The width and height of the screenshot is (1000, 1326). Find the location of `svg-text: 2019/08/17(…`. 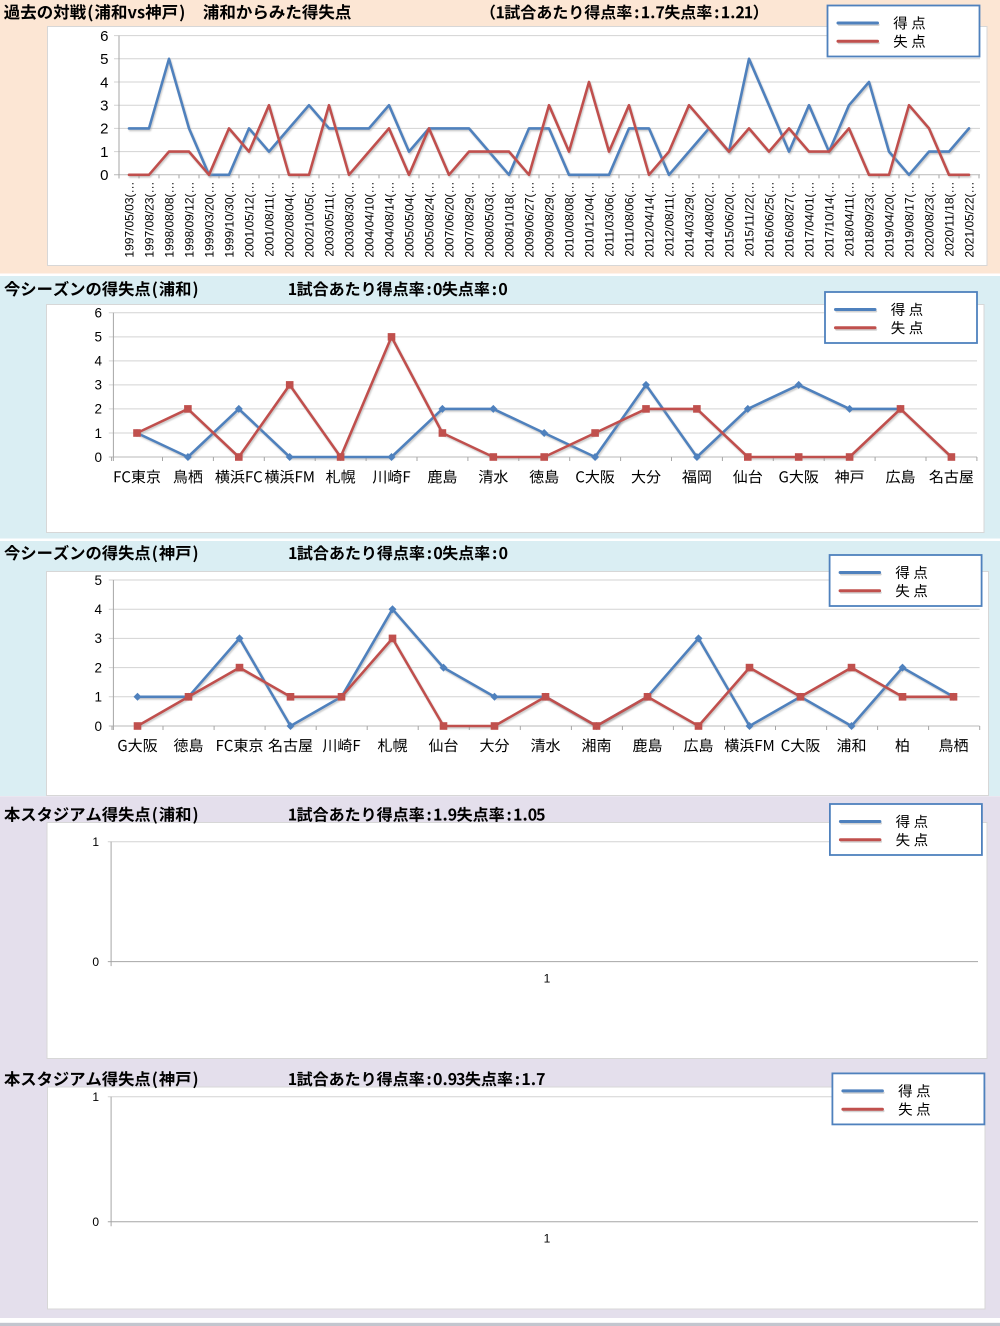

svg-text: 2019/08/17(… is located at coordinates (909, 220).